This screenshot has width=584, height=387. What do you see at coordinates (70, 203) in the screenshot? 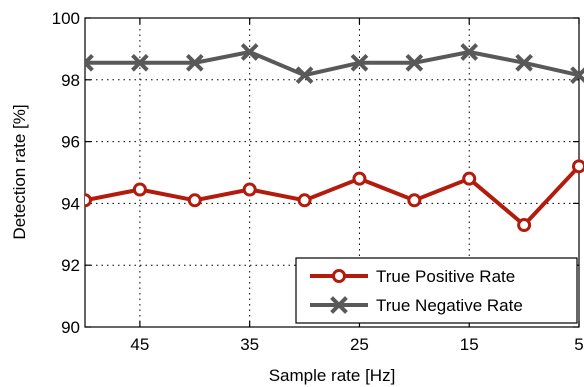
I see `y-tick-label: 94` at bounding box center [70, 203].